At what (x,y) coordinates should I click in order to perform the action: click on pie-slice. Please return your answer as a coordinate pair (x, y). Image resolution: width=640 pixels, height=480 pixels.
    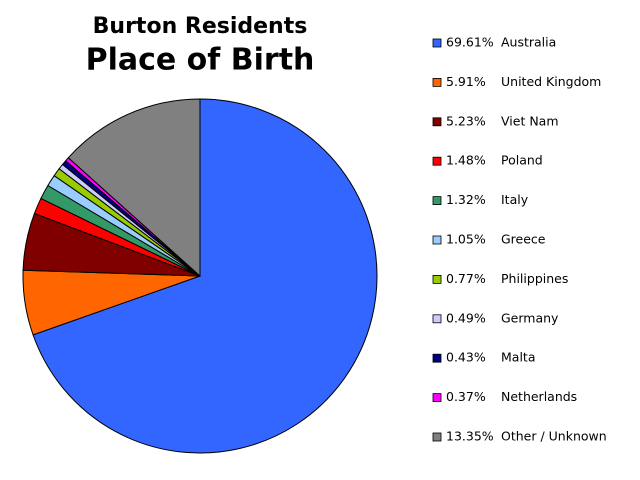
    Looking at the image, I should click on (134, 188).